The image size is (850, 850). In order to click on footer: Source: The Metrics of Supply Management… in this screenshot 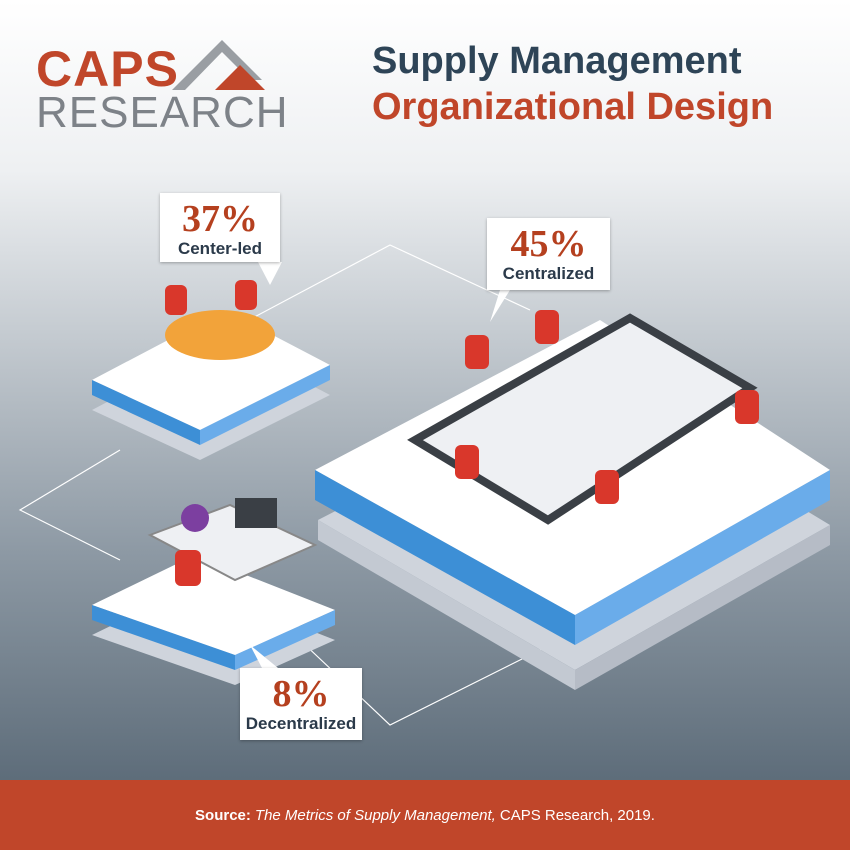, I will do `click(425, 815)`.